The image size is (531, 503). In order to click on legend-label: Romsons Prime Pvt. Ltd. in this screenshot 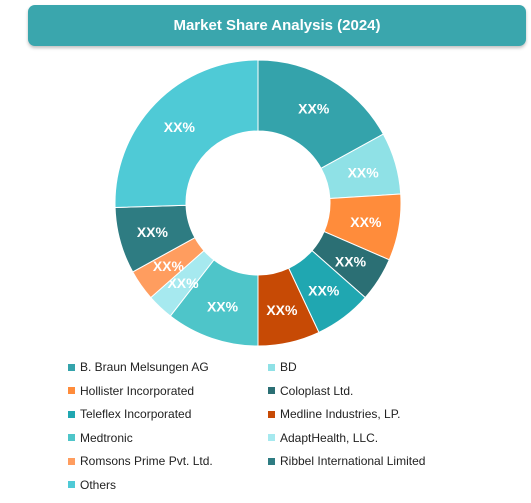, I will do `click(146, 461)`.